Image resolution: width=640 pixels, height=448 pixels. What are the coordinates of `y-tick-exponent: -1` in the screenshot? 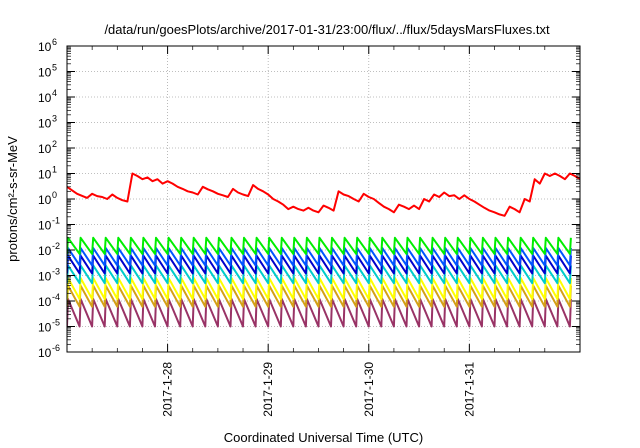 It's located at (56, 221).